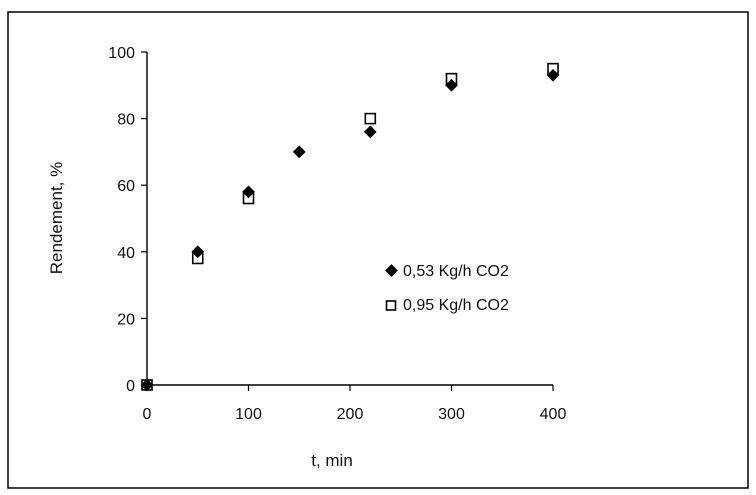 The width and height of the screenshot is (756, 495). What do you see at coordinates (126, 319) in the screenshot?
I see `y-tick-label: 20` at bounding box center [126, 319].